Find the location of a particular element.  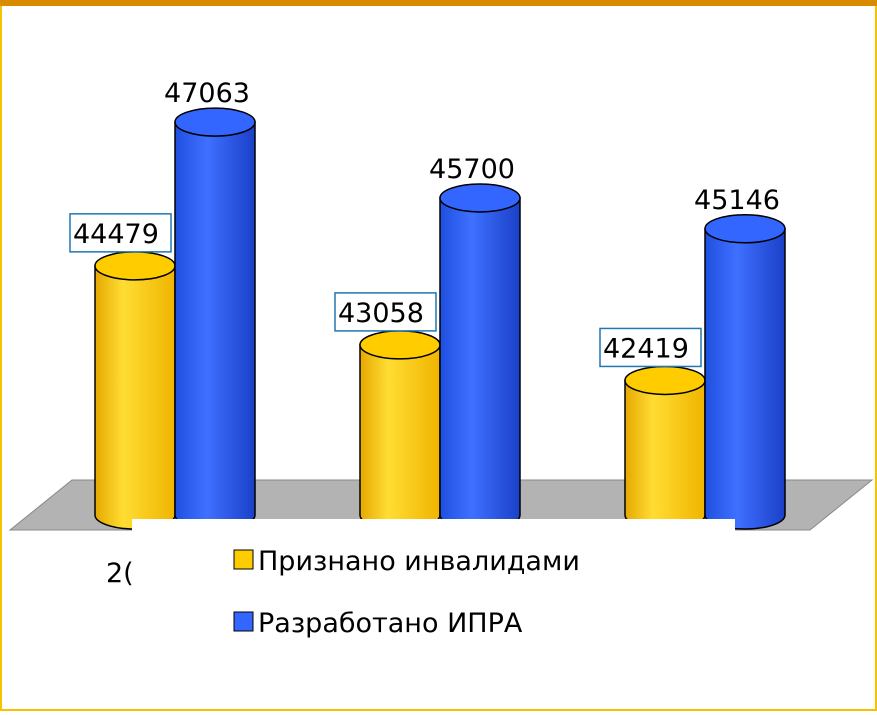

legend is located at coordinates (433, 594).